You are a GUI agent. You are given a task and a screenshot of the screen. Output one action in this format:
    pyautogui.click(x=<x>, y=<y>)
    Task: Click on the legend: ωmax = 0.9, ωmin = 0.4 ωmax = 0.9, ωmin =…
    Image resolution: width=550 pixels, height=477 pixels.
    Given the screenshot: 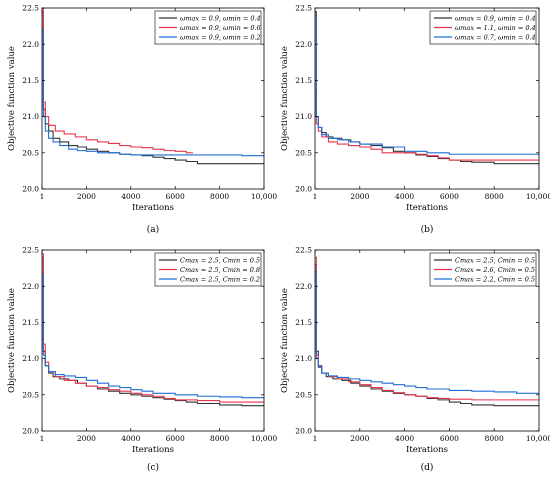 What is the action you would take?
    pyautogui.click(x=208, y=27)
    